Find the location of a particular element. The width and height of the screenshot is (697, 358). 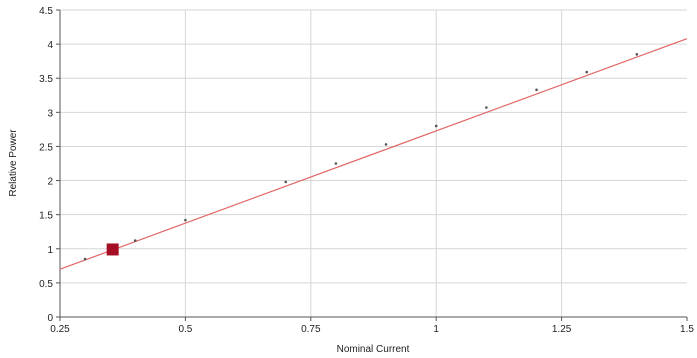

x-axis-ticks: 0.25 0.5 0.75 1 1.25 1.5 is located at coordinates (372, 326).